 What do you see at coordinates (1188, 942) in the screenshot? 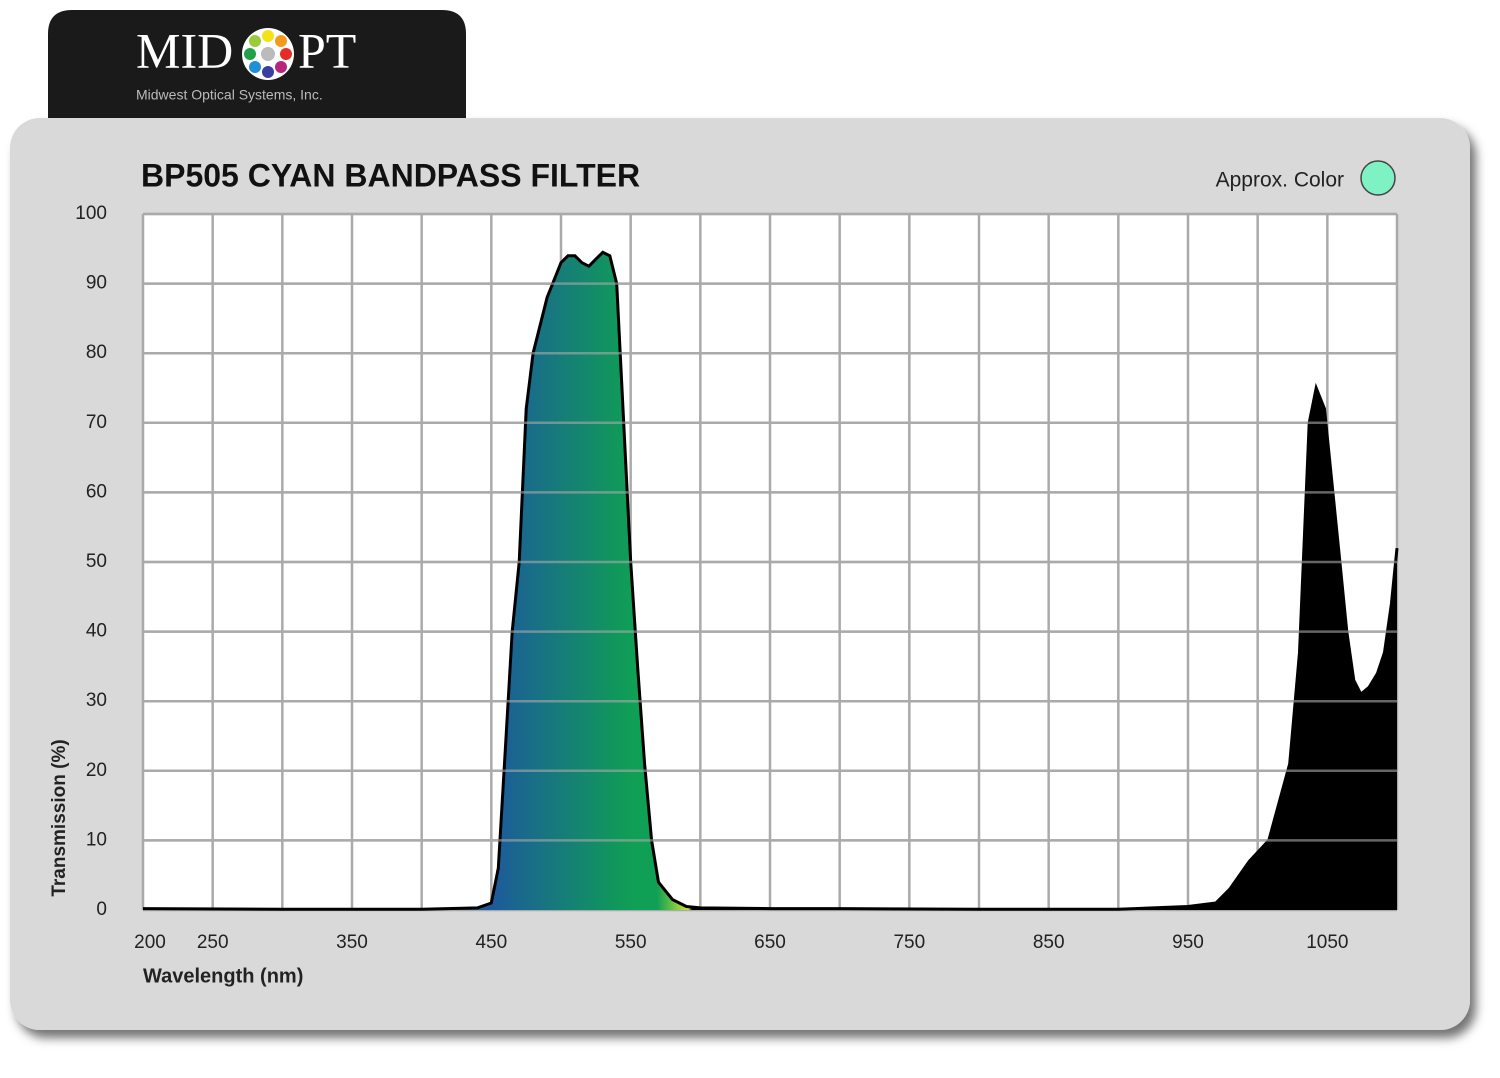
I see `x-tick-label: 950` at bounding box center [1188, 942].